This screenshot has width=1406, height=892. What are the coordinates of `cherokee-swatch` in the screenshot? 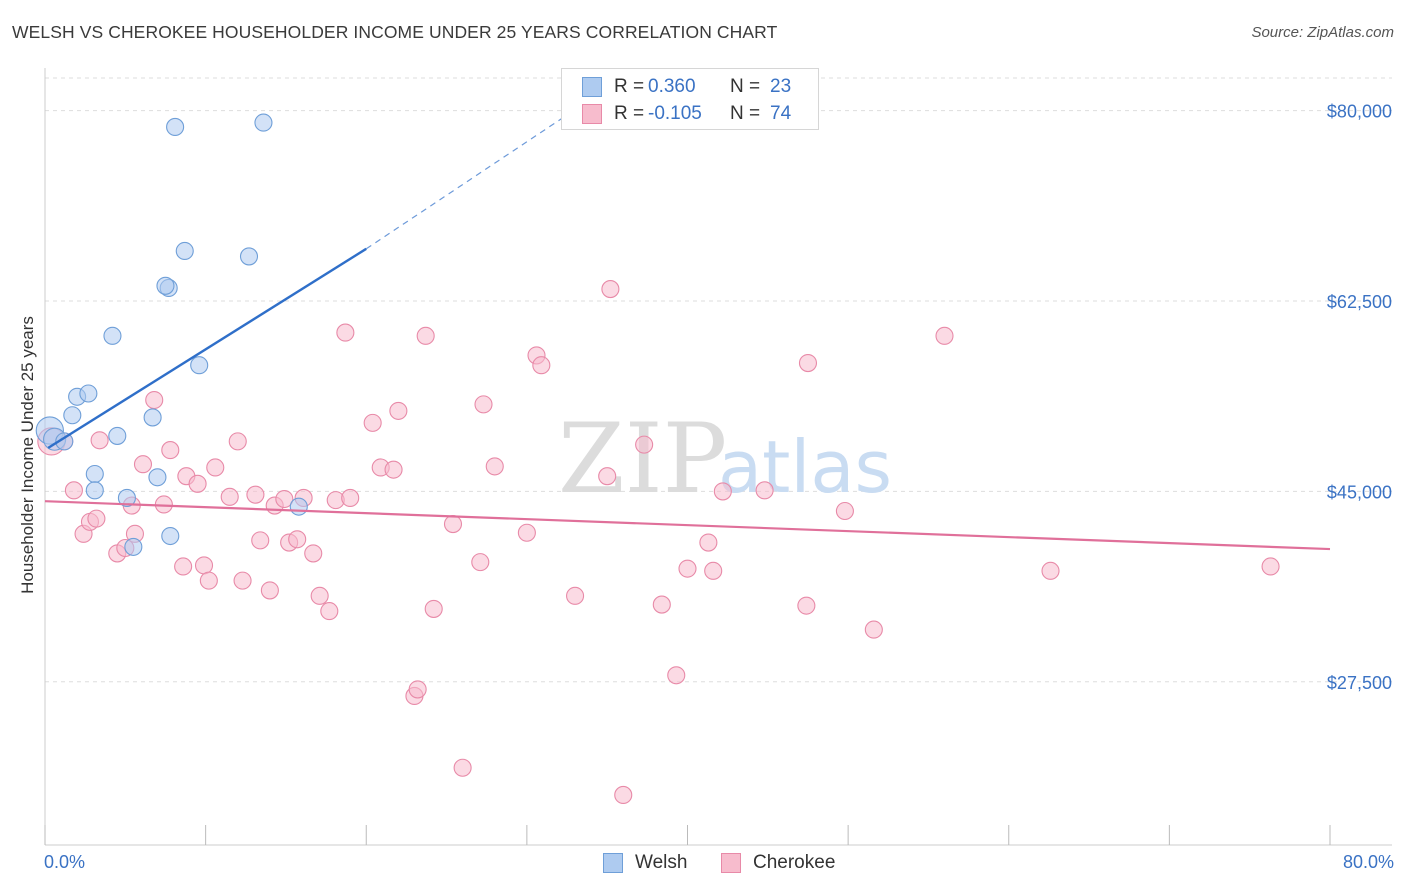 It's located at (592, 114).